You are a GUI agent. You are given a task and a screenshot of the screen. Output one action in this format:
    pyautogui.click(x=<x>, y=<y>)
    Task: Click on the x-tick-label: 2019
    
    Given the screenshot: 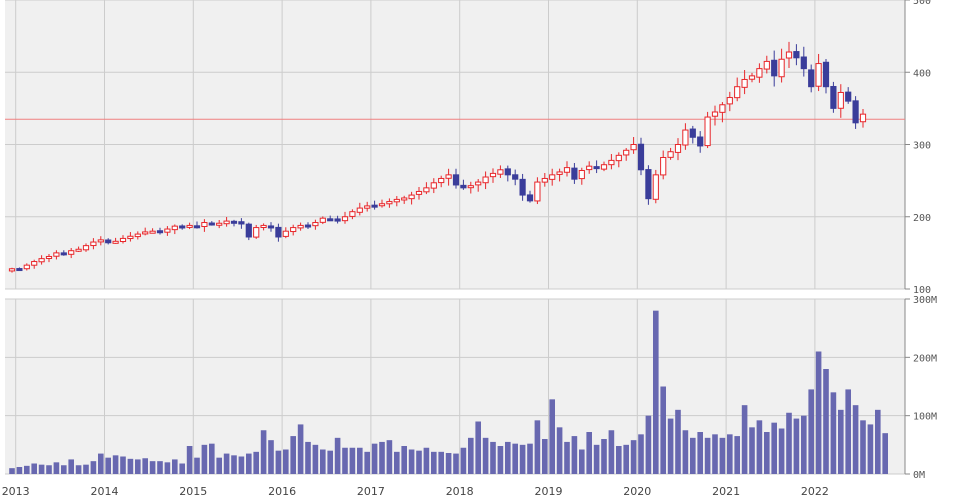 What is the action you would take?
    pyautogui.click(x=549, y=491)
    